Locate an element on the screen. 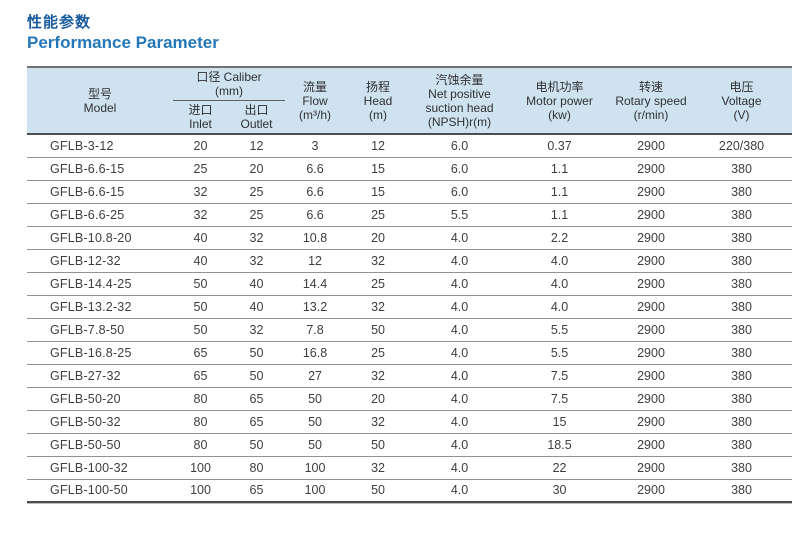 The height and width of the screenshot is (534, 800). model-cell: GFLB-7.8-50 is located at coordinates (100, 330).